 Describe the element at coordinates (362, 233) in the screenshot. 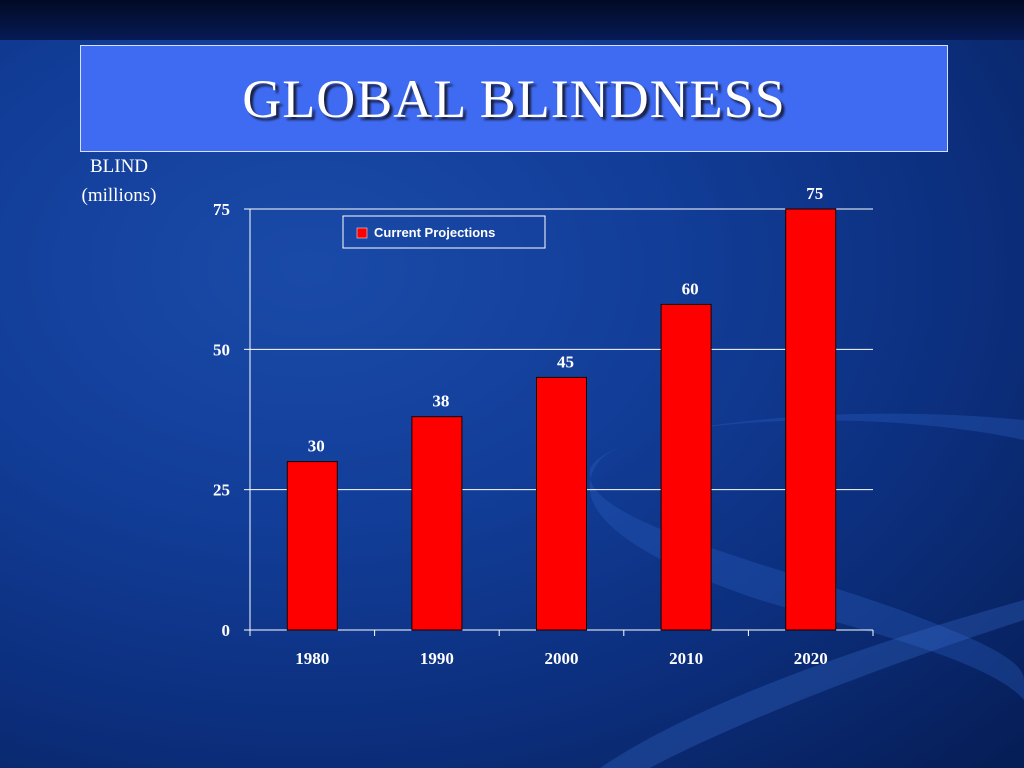

I see `legend-swatch` at that location.